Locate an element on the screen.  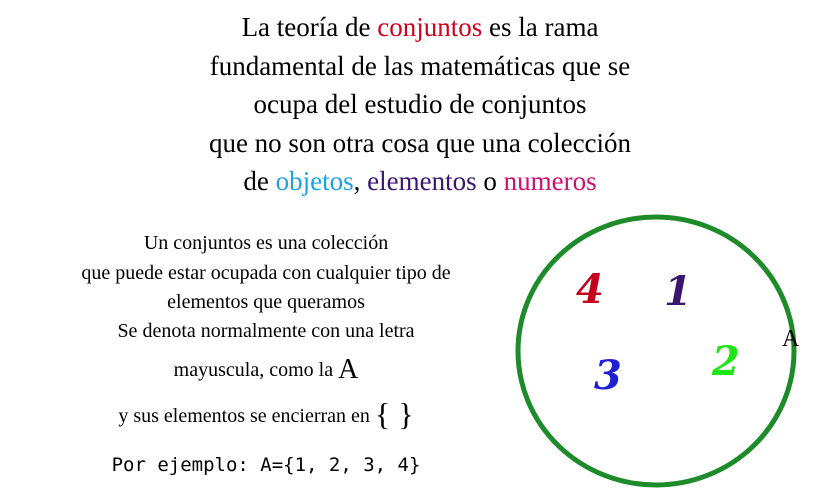
highlight-numeros: numeros is located at coordinates (550, 181).